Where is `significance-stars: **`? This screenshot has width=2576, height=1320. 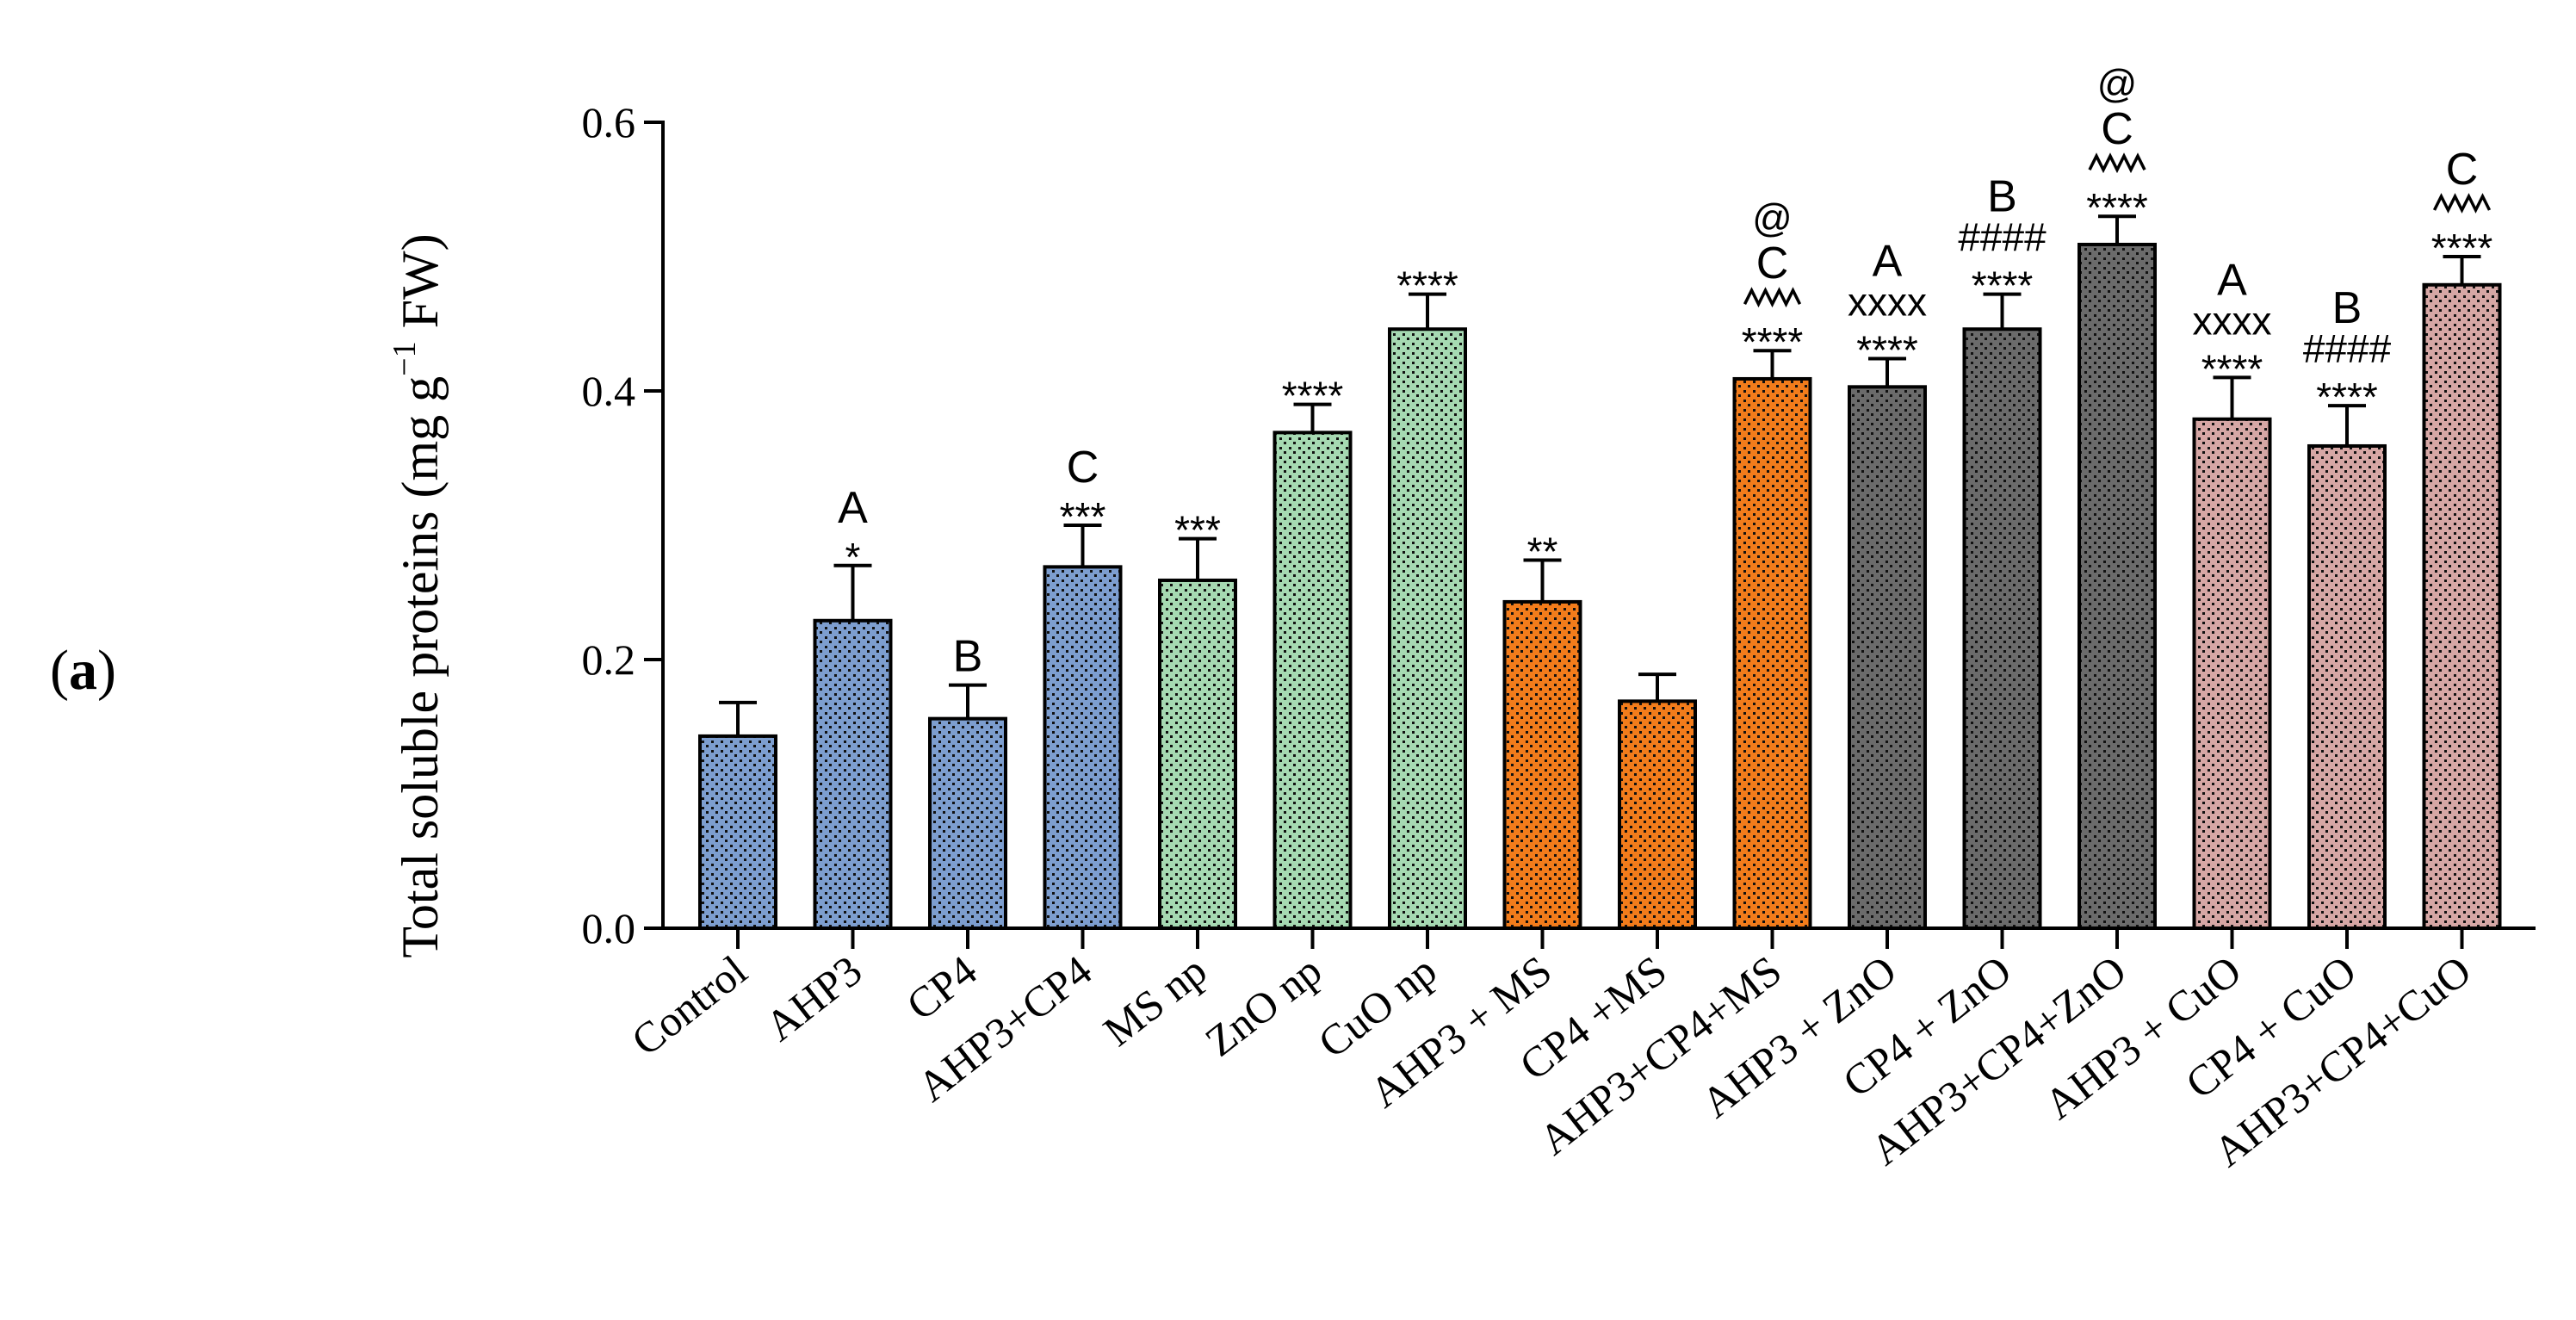
significance-stars: ** is located at coordinates (1542, 552).